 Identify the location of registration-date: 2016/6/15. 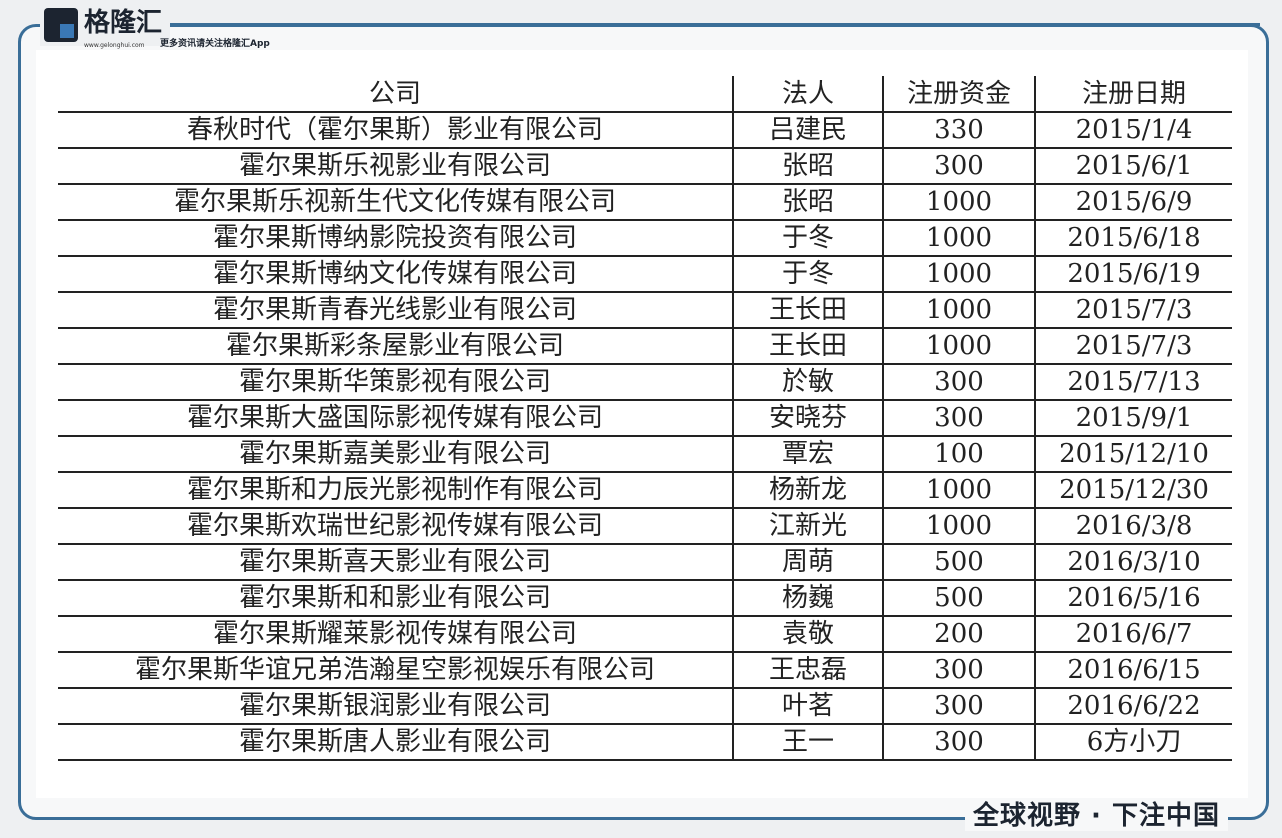
(1133, 670).